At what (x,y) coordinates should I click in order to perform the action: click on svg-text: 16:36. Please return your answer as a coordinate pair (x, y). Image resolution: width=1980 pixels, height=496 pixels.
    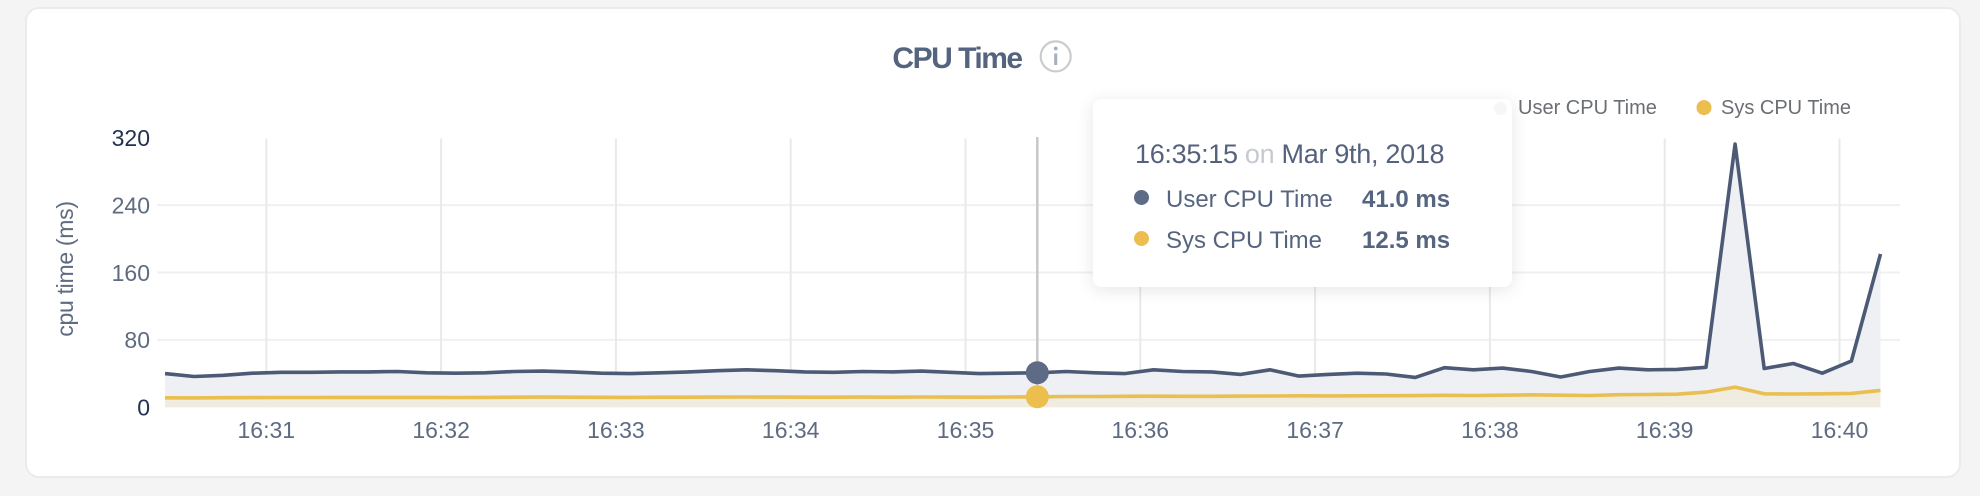
    Looking at the image, I should click on (1141, 430).